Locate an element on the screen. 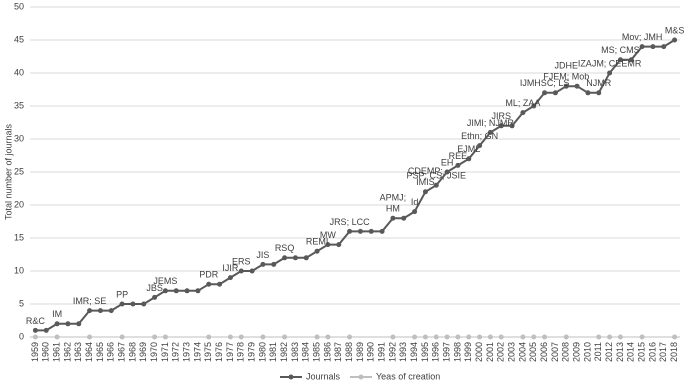  x-tick-label: 1999 is located at coordinates (468, 352).